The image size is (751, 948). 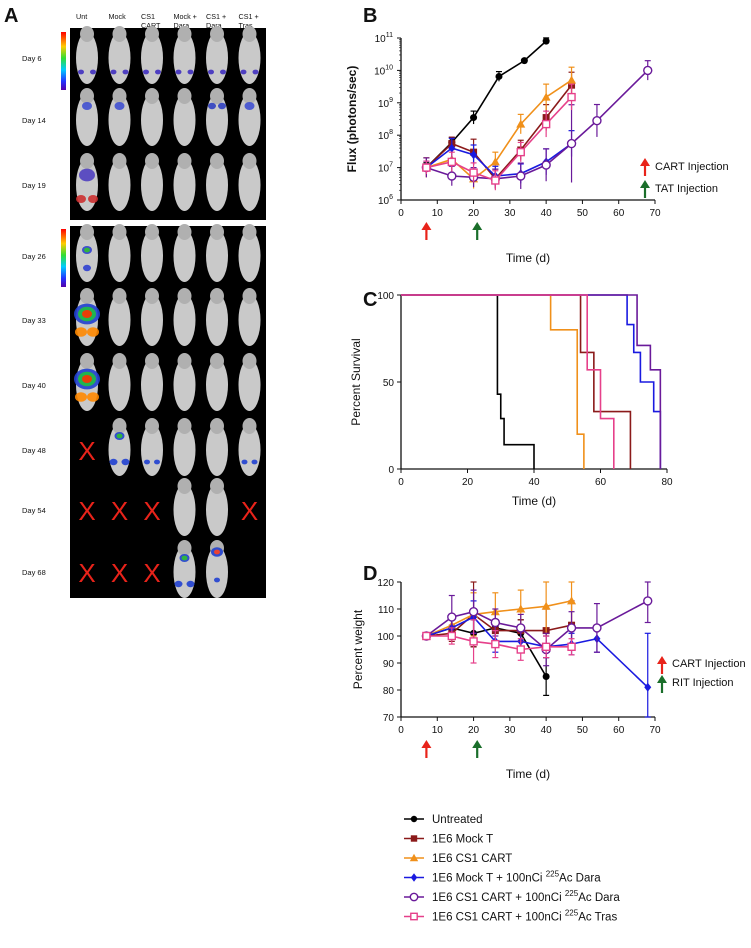 I want to click on y-tick-label: 120, so click(x=385, y=583).